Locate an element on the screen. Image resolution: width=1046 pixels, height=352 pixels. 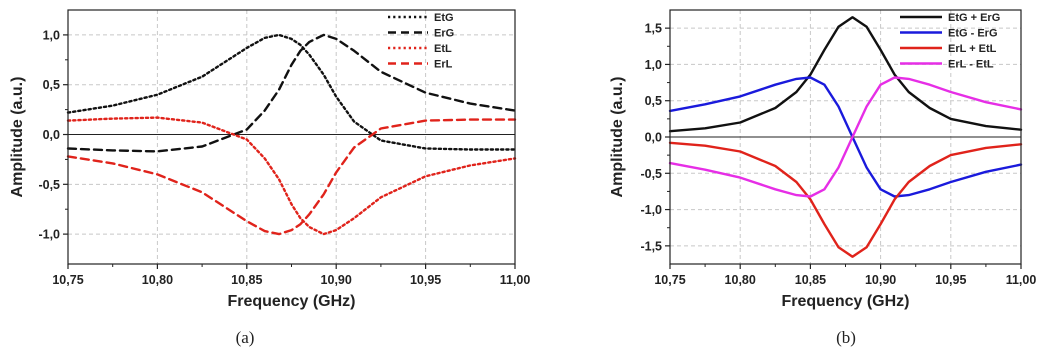
series-line-etg is located at coordinates (291, 92).